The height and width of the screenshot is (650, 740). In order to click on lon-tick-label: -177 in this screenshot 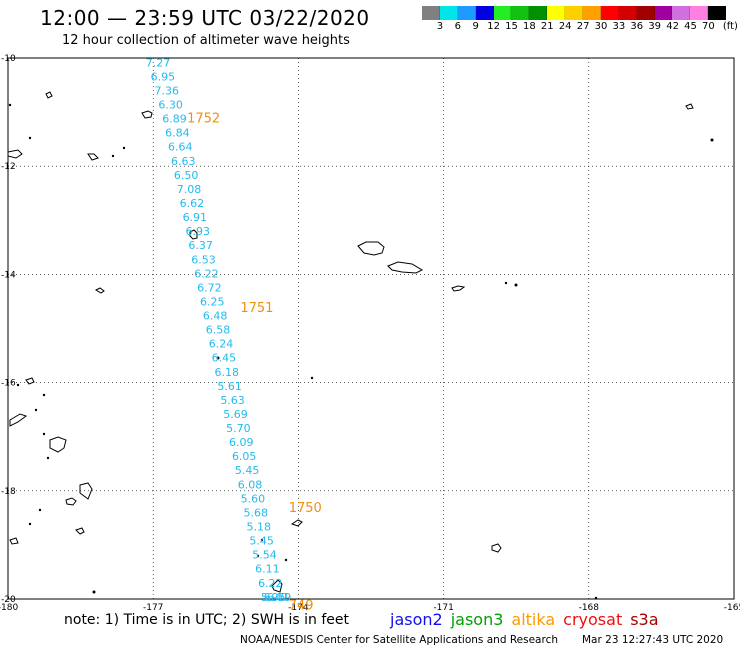, I will do `click(153, 608)`.